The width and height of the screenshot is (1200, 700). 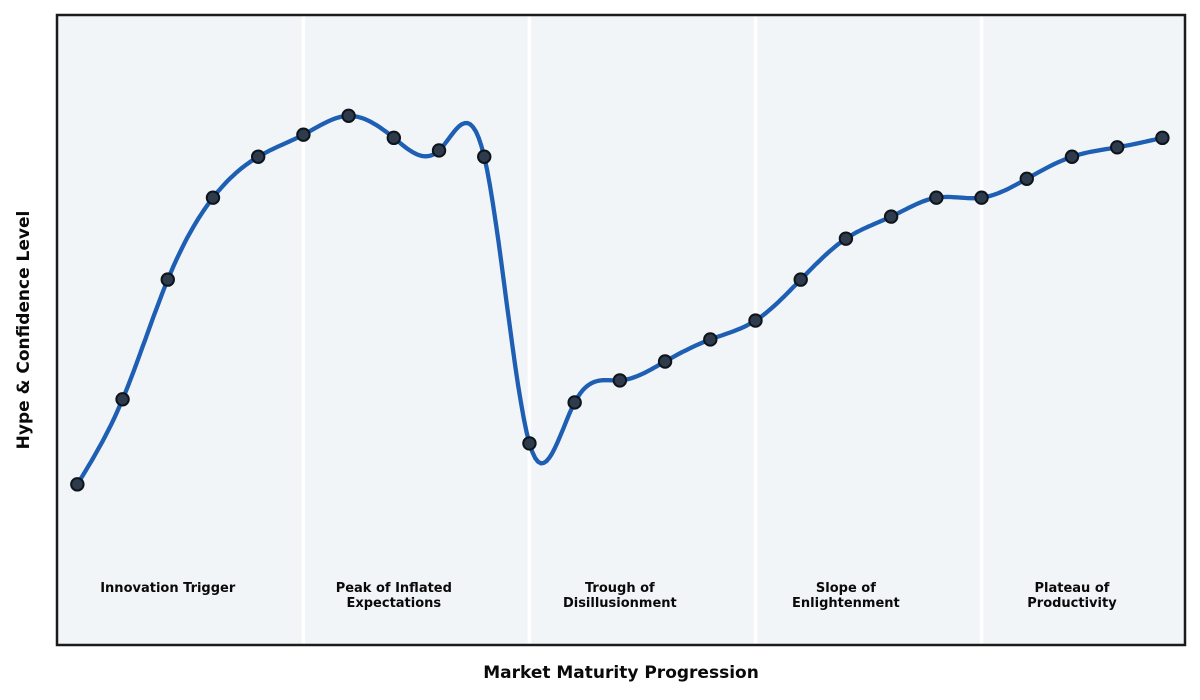 I want to click on phase-label-trough-of-disillusionment: Trough of Disillusionment, so click(x=620, y=596).